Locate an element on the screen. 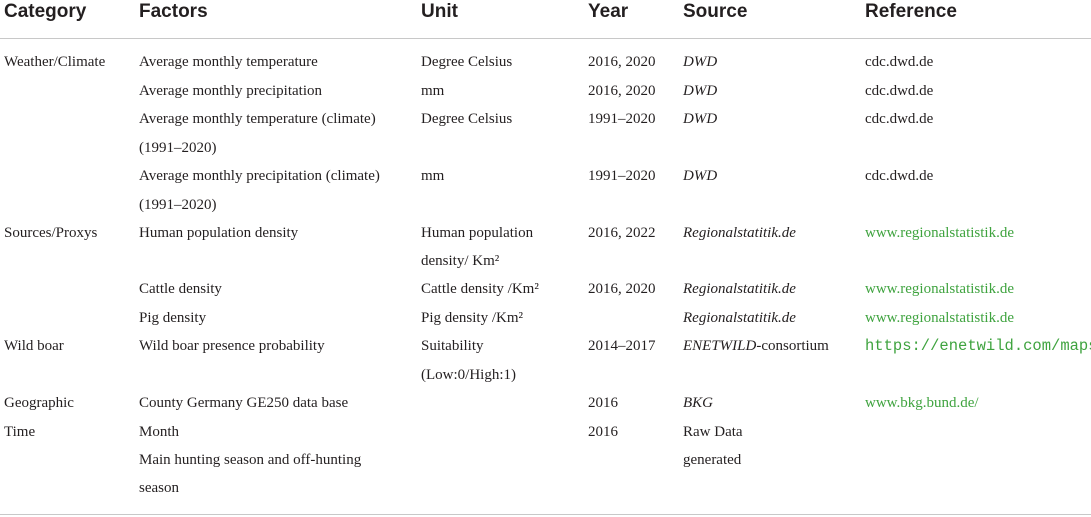 This screenshot has height=517, width=1091. header-reference: Reference is located at coordinates (911, 11).